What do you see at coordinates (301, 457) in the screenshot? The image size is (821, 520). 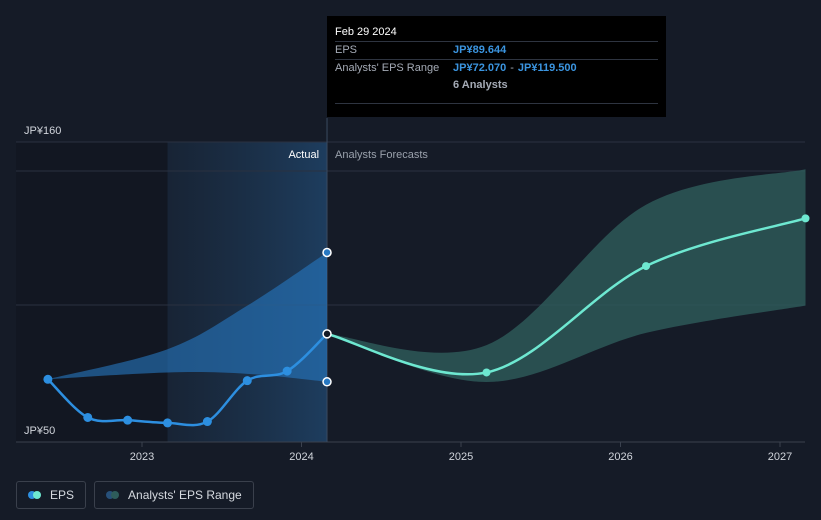 I see `x-tick-label: 2024` at bounding box center [301, 457].